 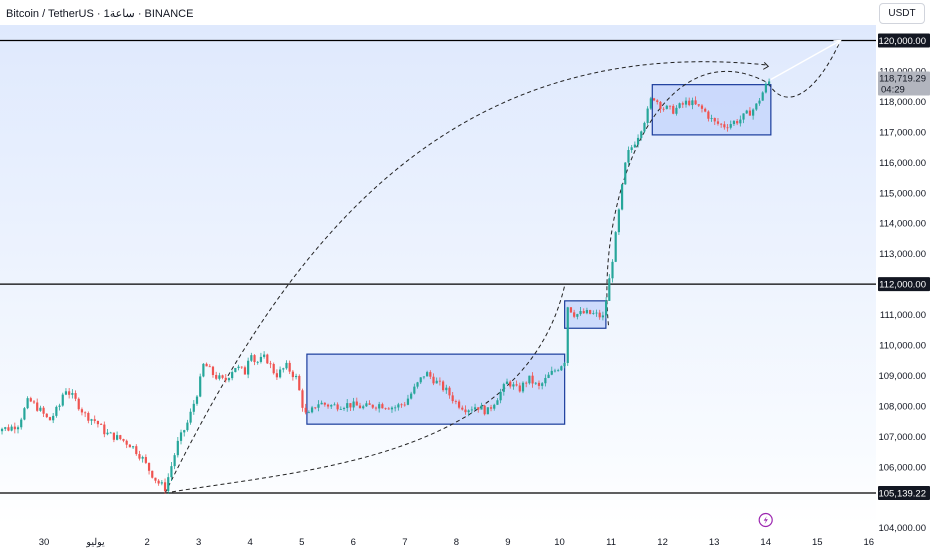 What do you see at coordinates (902, 285) in the screenshot?
I see `level-label-1: 112,000.00` at bounding box center [902, 285].